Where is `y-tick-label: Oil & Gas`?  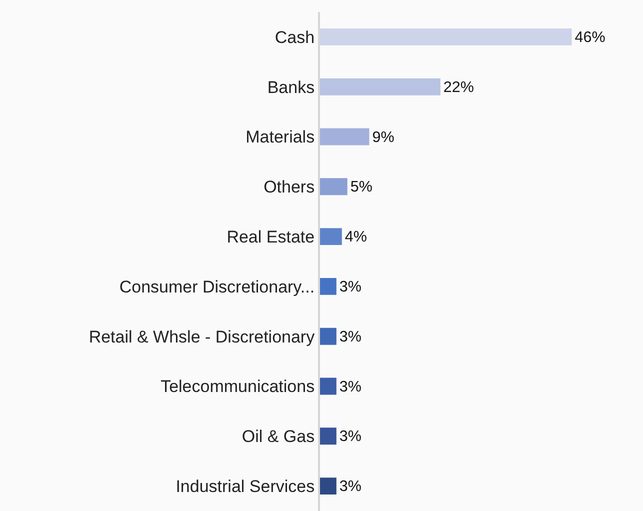
y-tick-label: Oil & Gas is located at coordinates (278, 436).